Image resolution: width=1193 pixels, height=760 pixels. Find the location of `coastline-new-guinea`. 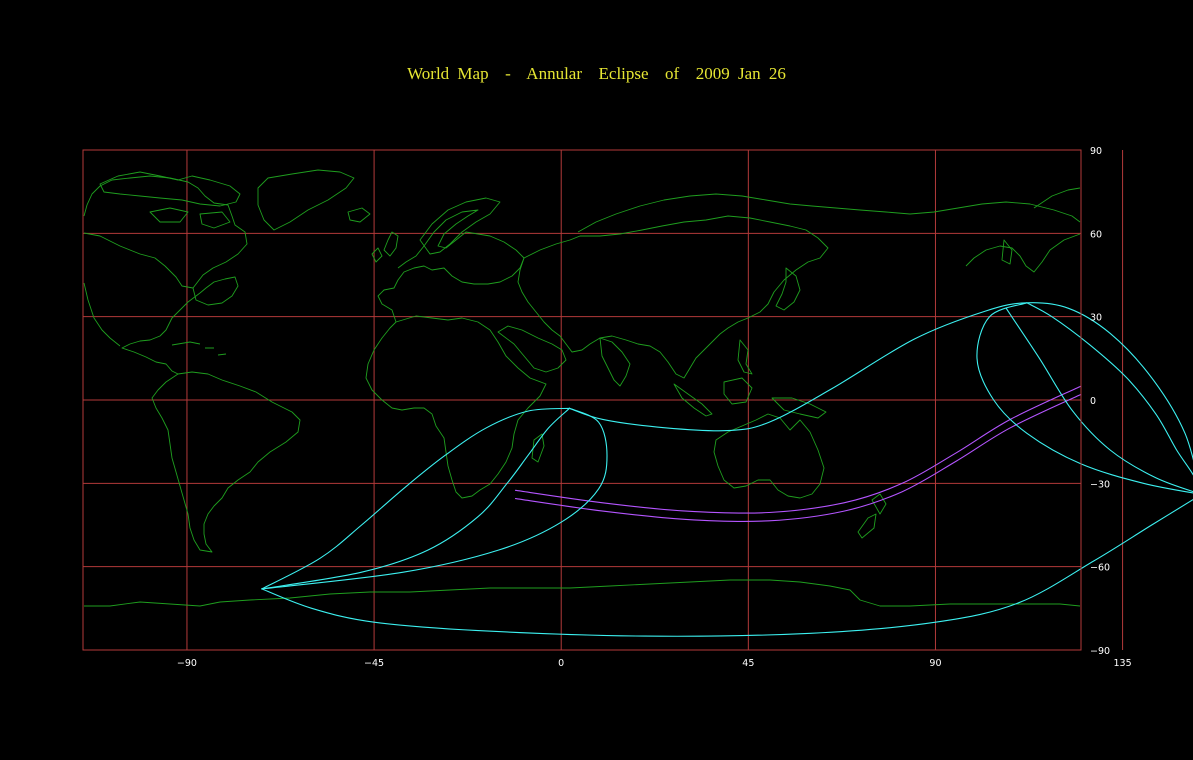

coastline-new-guinea is located at coordinates (799, 408).